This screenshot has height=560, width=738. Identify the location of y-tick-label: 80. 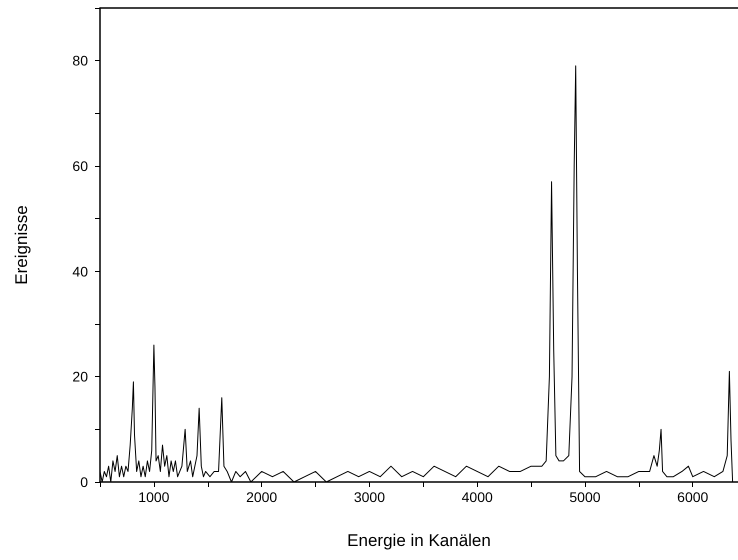
(80, 60).